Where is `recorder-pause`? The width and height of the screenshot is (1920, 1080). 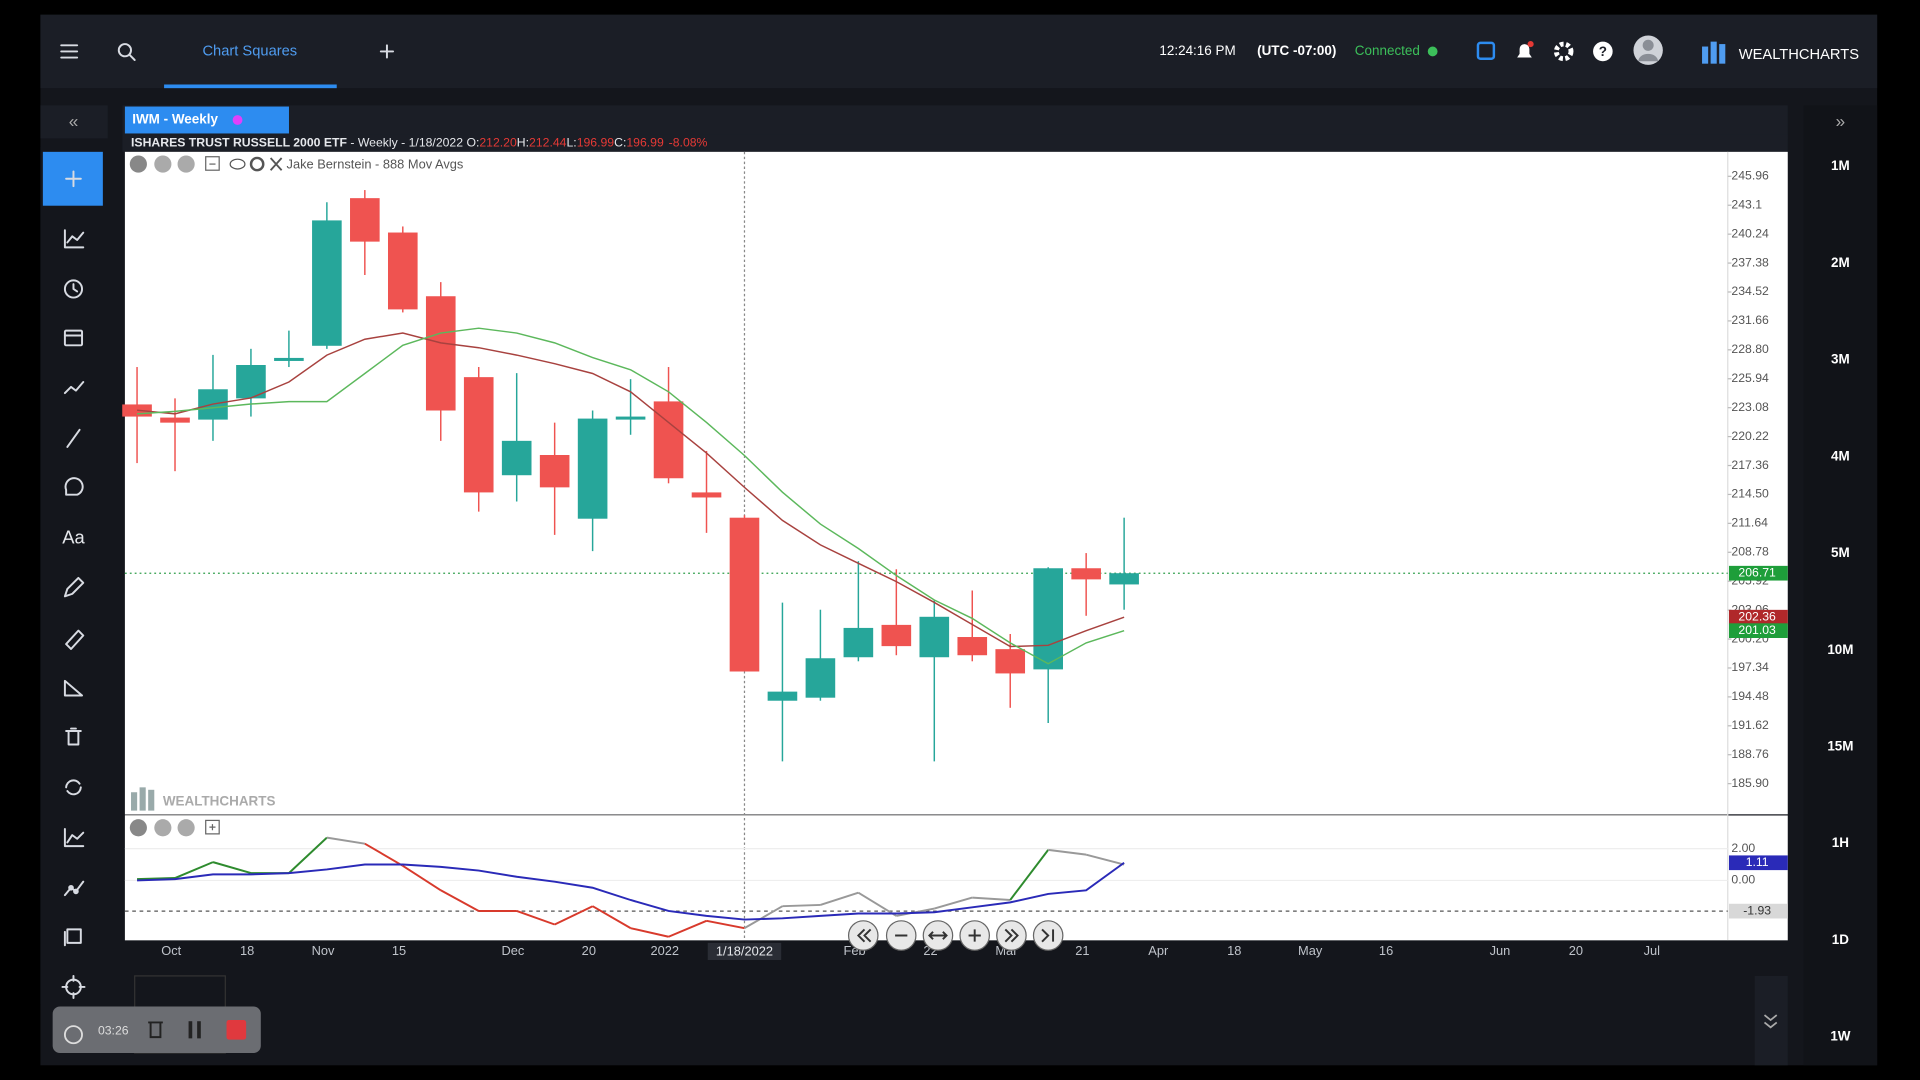 recorder-pause is located at coordinates (194, 1030).